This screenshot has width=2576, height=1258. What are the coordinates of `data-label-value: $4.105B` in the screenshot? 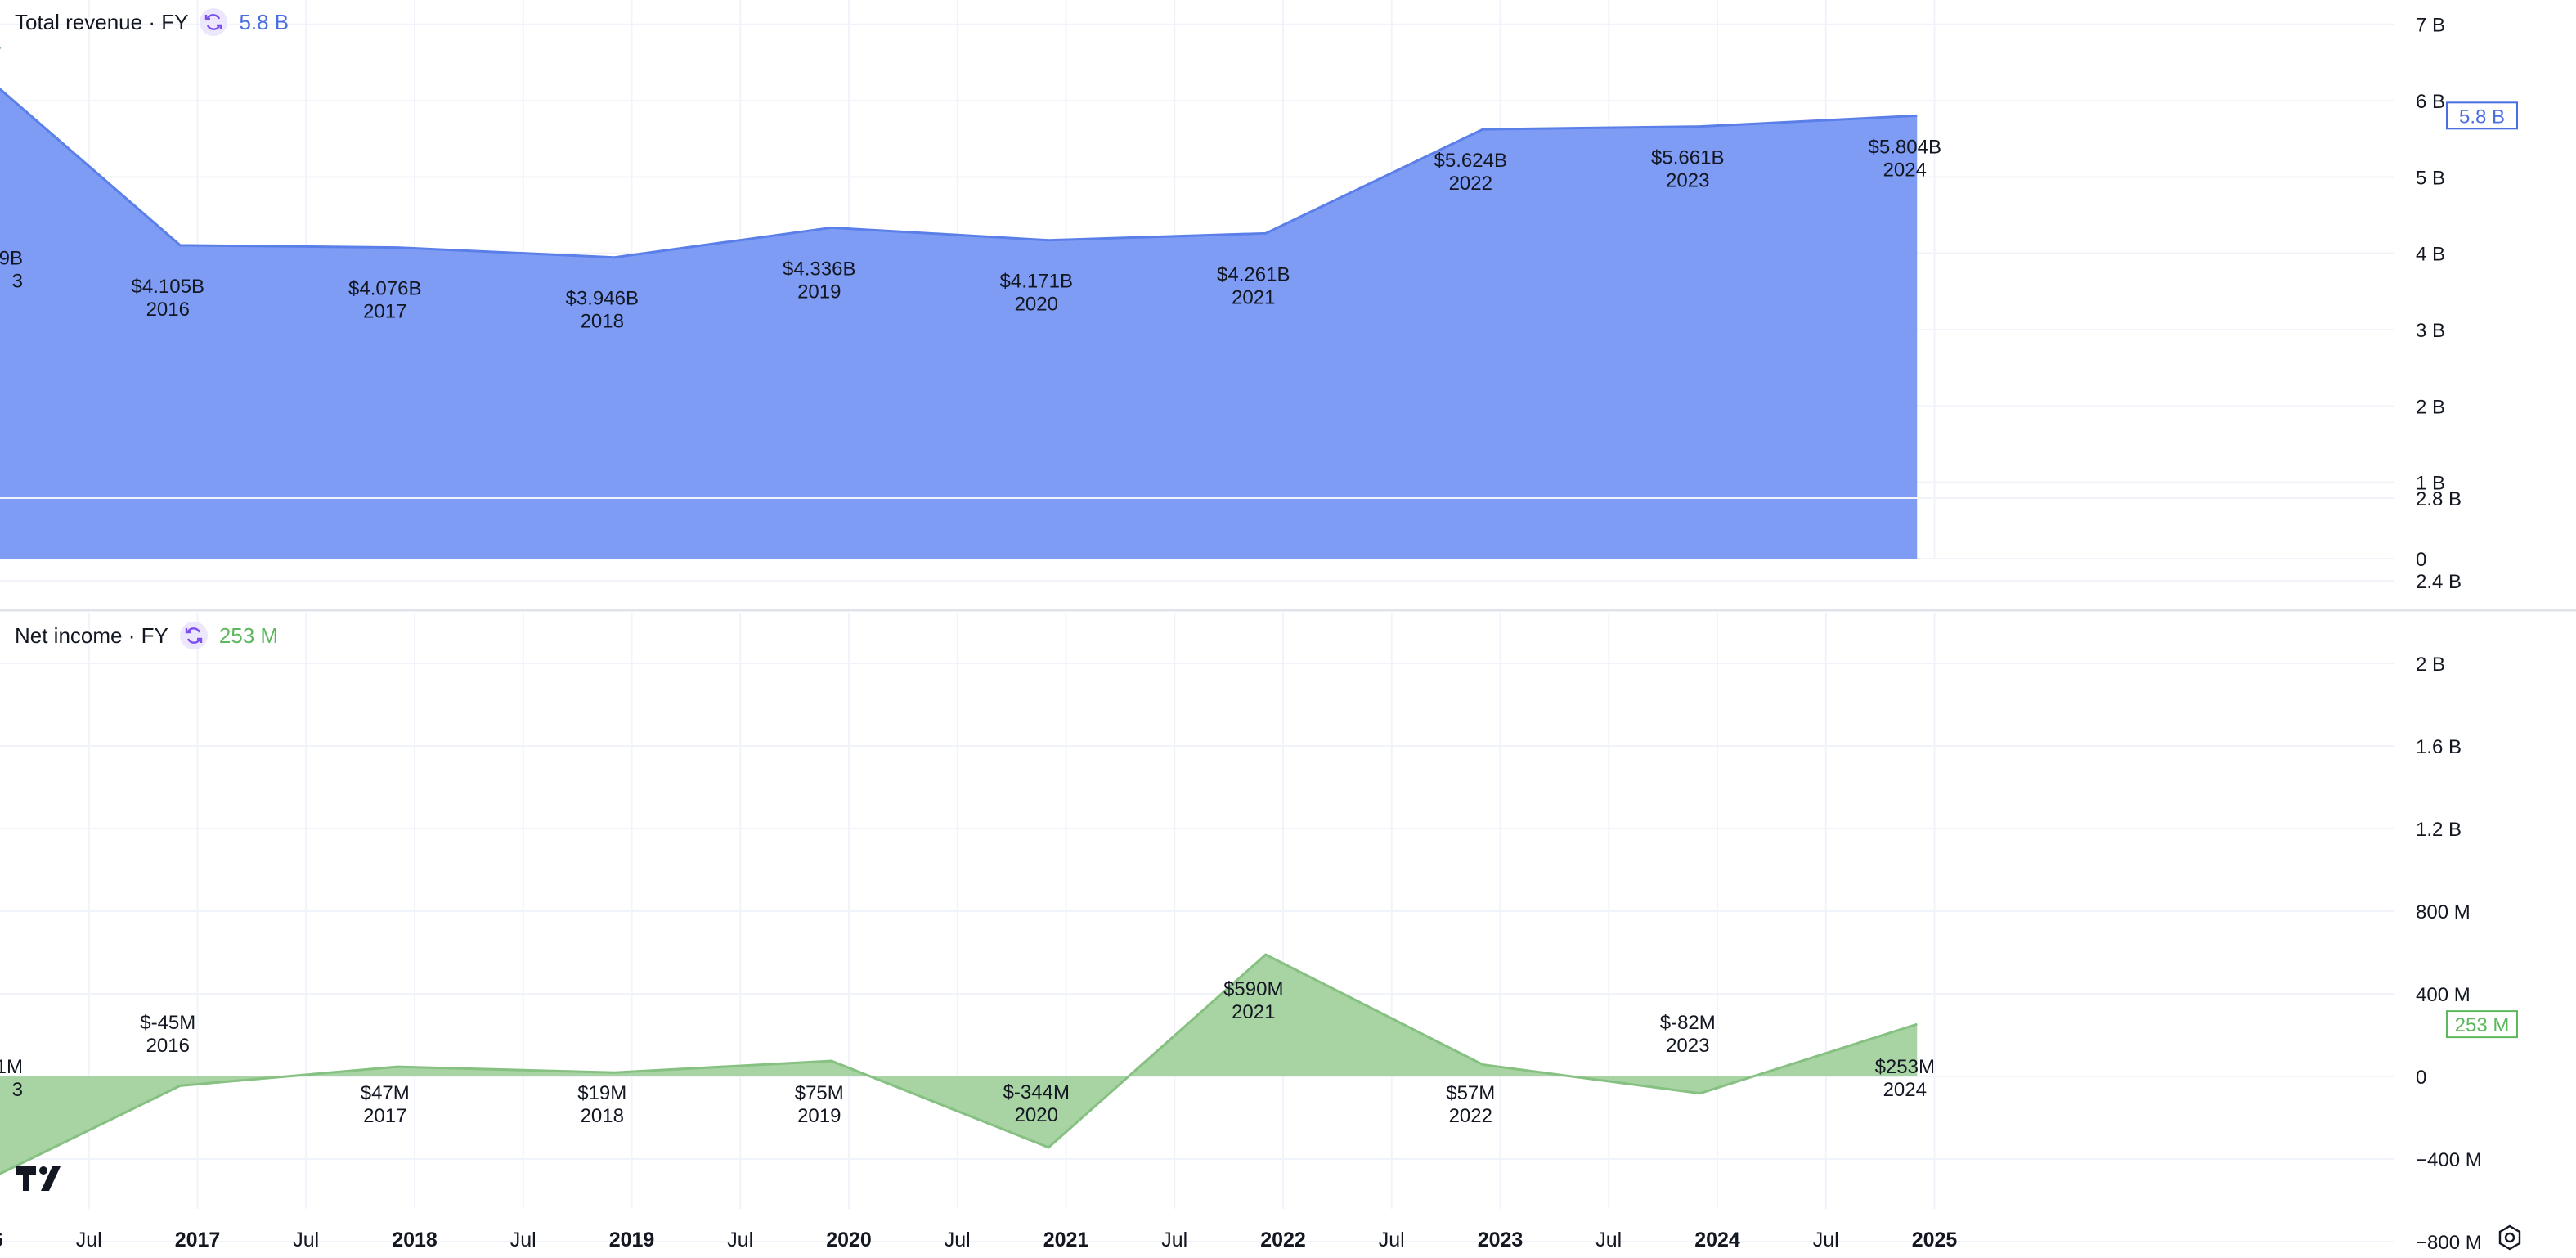 It's located at (168, 287).